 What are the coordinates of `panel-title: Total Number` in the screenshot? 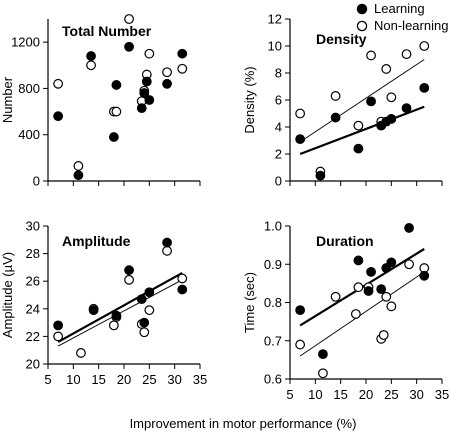 It's located at (107, 31).